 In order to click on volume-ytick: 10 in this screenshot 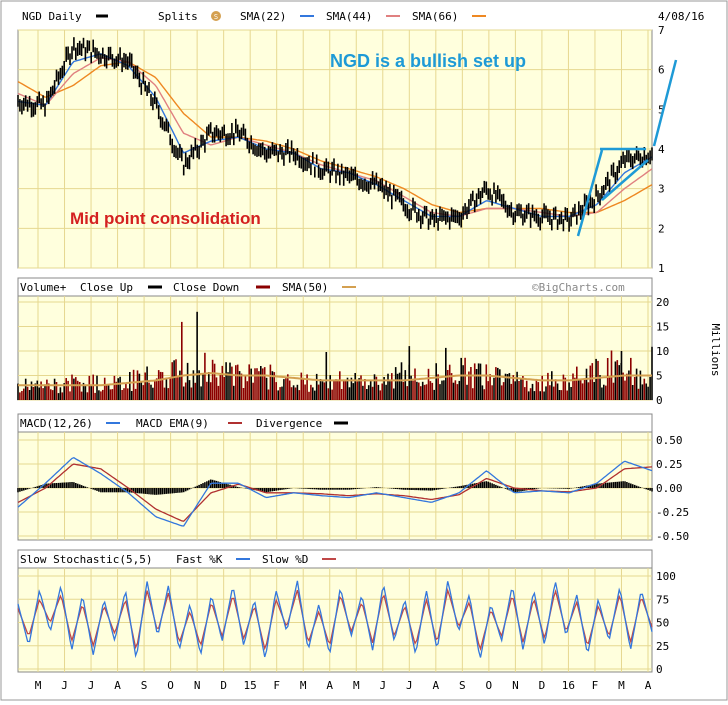, I will do `click(662, 351)`.